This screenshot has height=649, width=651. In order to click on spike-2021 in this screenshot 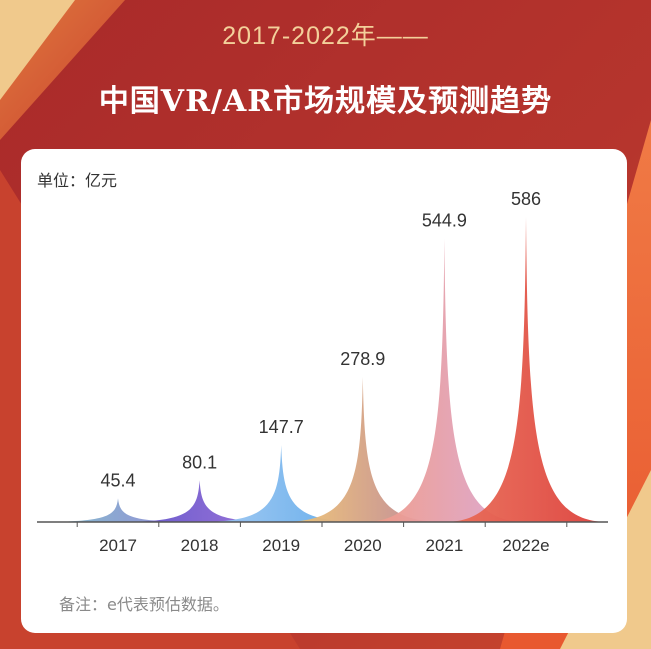, I will do `click(444, 380)`.